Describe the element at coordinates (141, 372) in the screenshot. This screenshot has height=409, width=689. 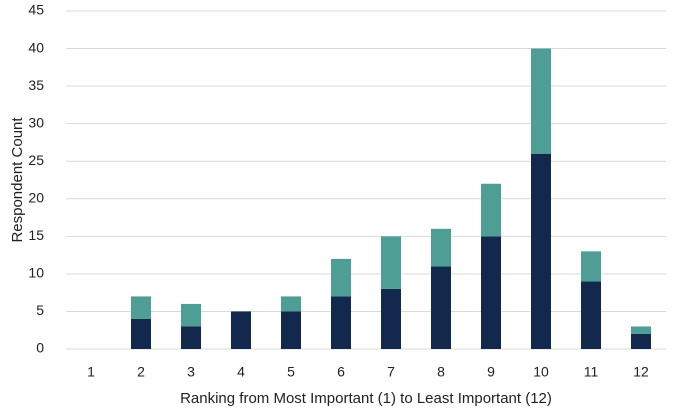
I see `x-tick-label: 2` at that location.